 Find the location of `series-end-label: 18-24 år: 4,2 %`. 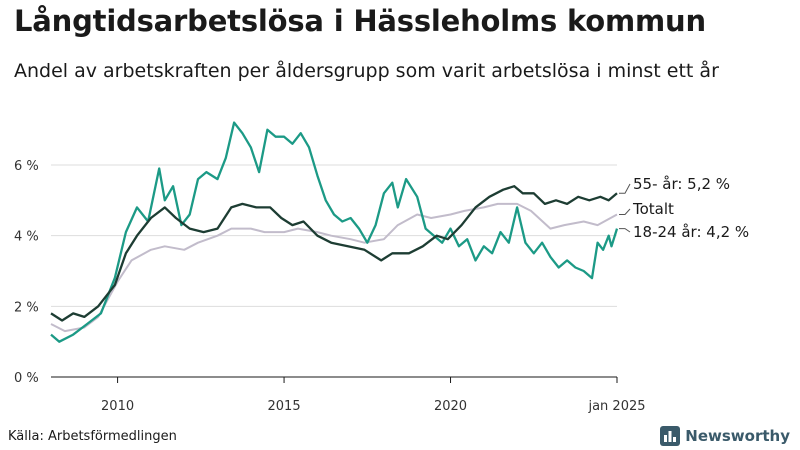

series-end-label: 18-24 år: 4,2 % is located at coordinates (691, 232).